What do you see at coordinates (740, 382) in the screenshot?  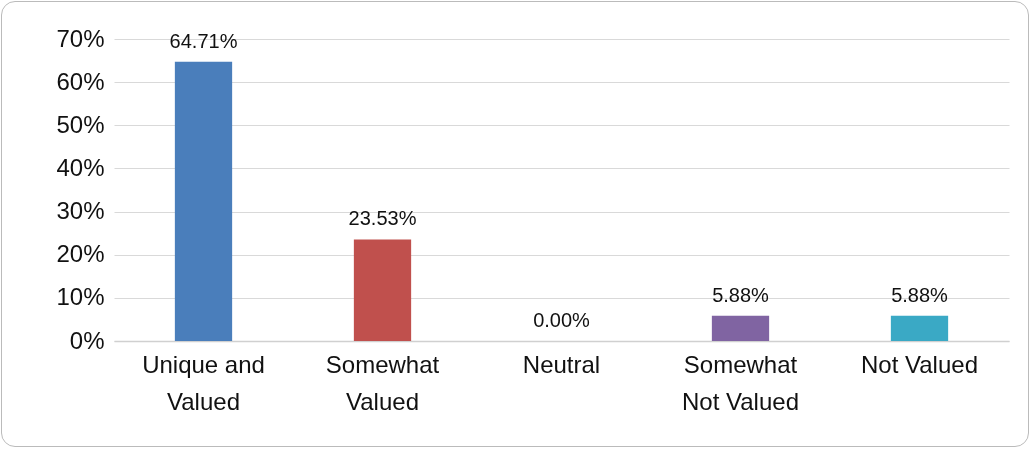 I see `x-tick-label: Somewhat Not Valued` at bounding box center [740, 382].